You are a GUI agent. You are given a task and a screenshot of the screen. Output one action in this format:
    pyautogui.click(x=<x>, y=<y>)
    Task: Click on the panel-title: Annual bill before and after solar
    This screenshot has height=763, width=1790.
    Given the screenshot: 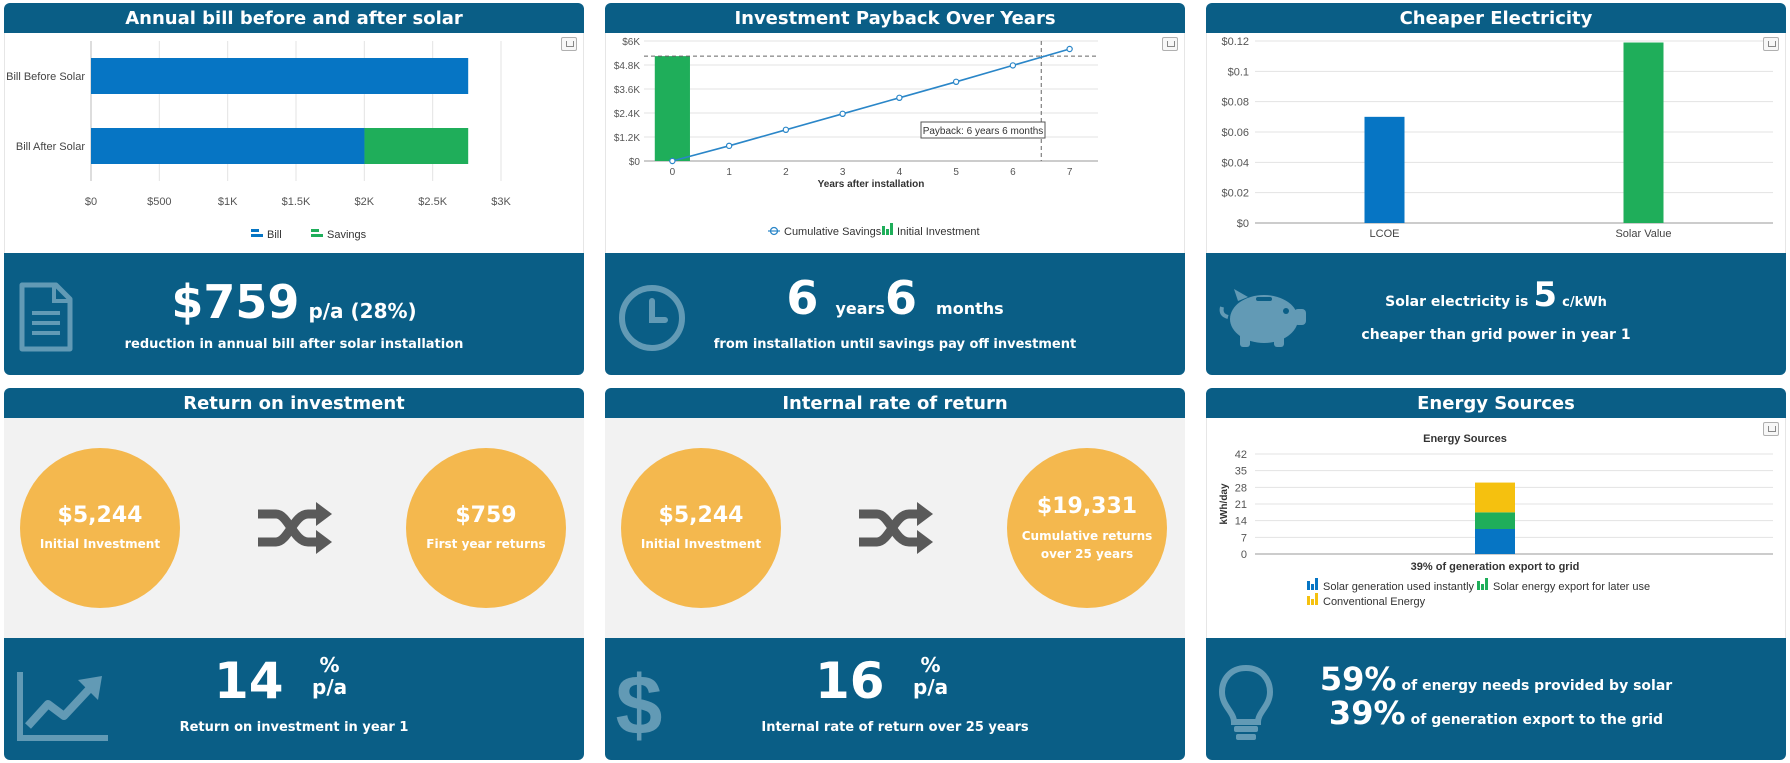 What is the action you would take?
    pyautogui.click(x=294, y=18)
    